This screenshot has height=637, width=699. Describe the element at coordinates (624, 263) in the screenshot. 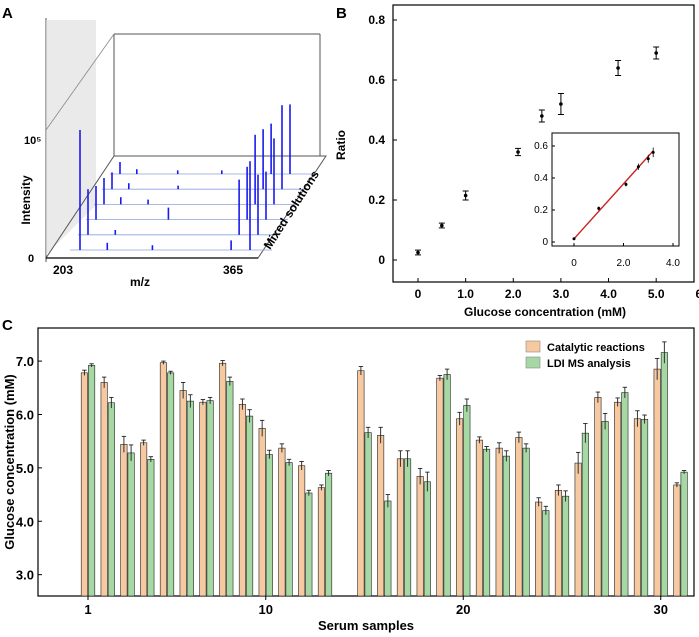

I see `inset-x-tick-label: 2.0` at that location.